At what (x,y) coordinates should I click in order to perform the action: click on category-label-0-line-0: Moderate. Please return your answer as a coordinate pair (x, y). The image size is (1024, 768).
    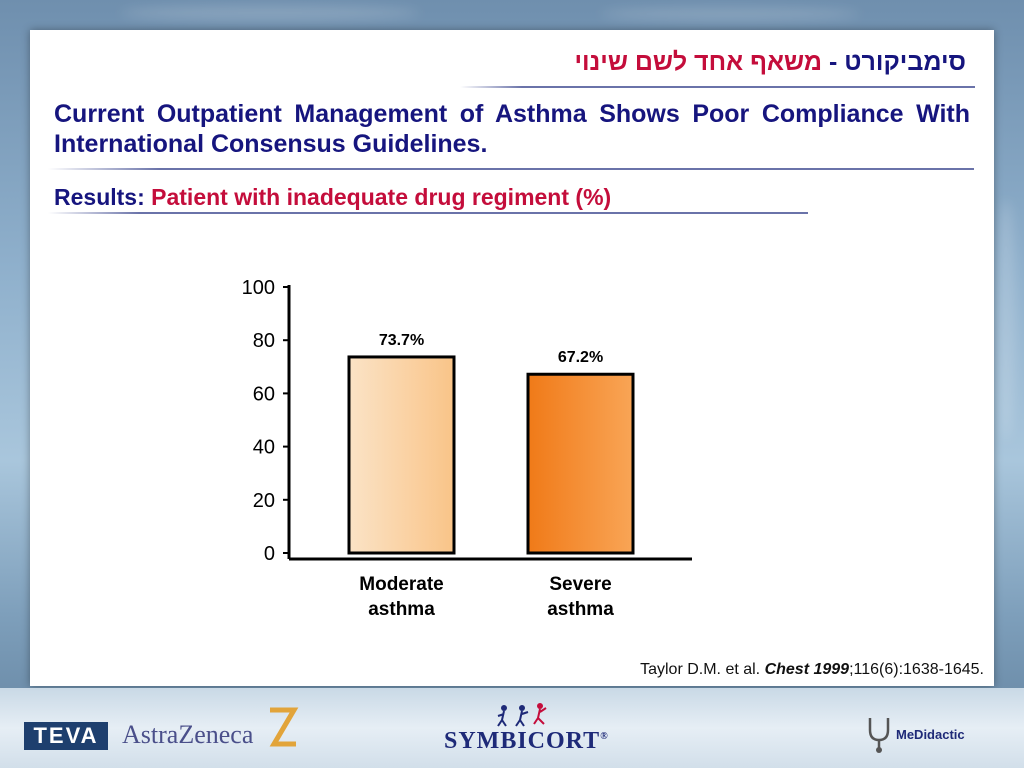
    Looking at the image, I should click on (401, 584).